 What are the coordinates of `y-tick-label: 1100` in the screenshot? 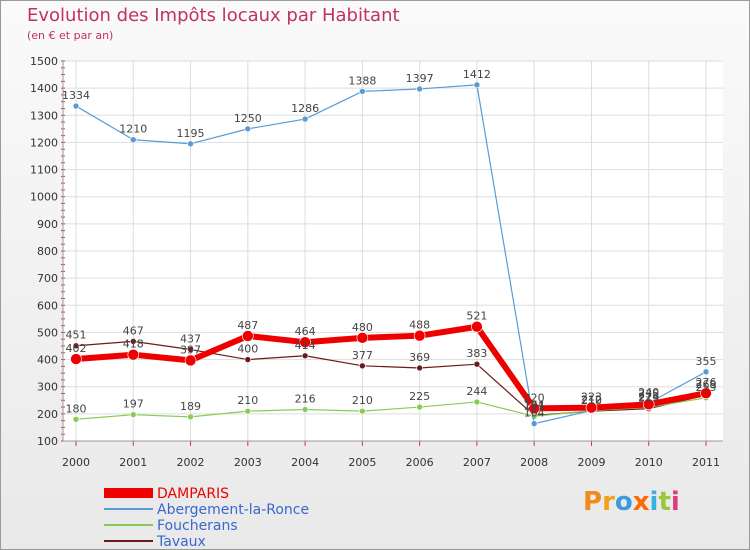 It's located at (44, 170).